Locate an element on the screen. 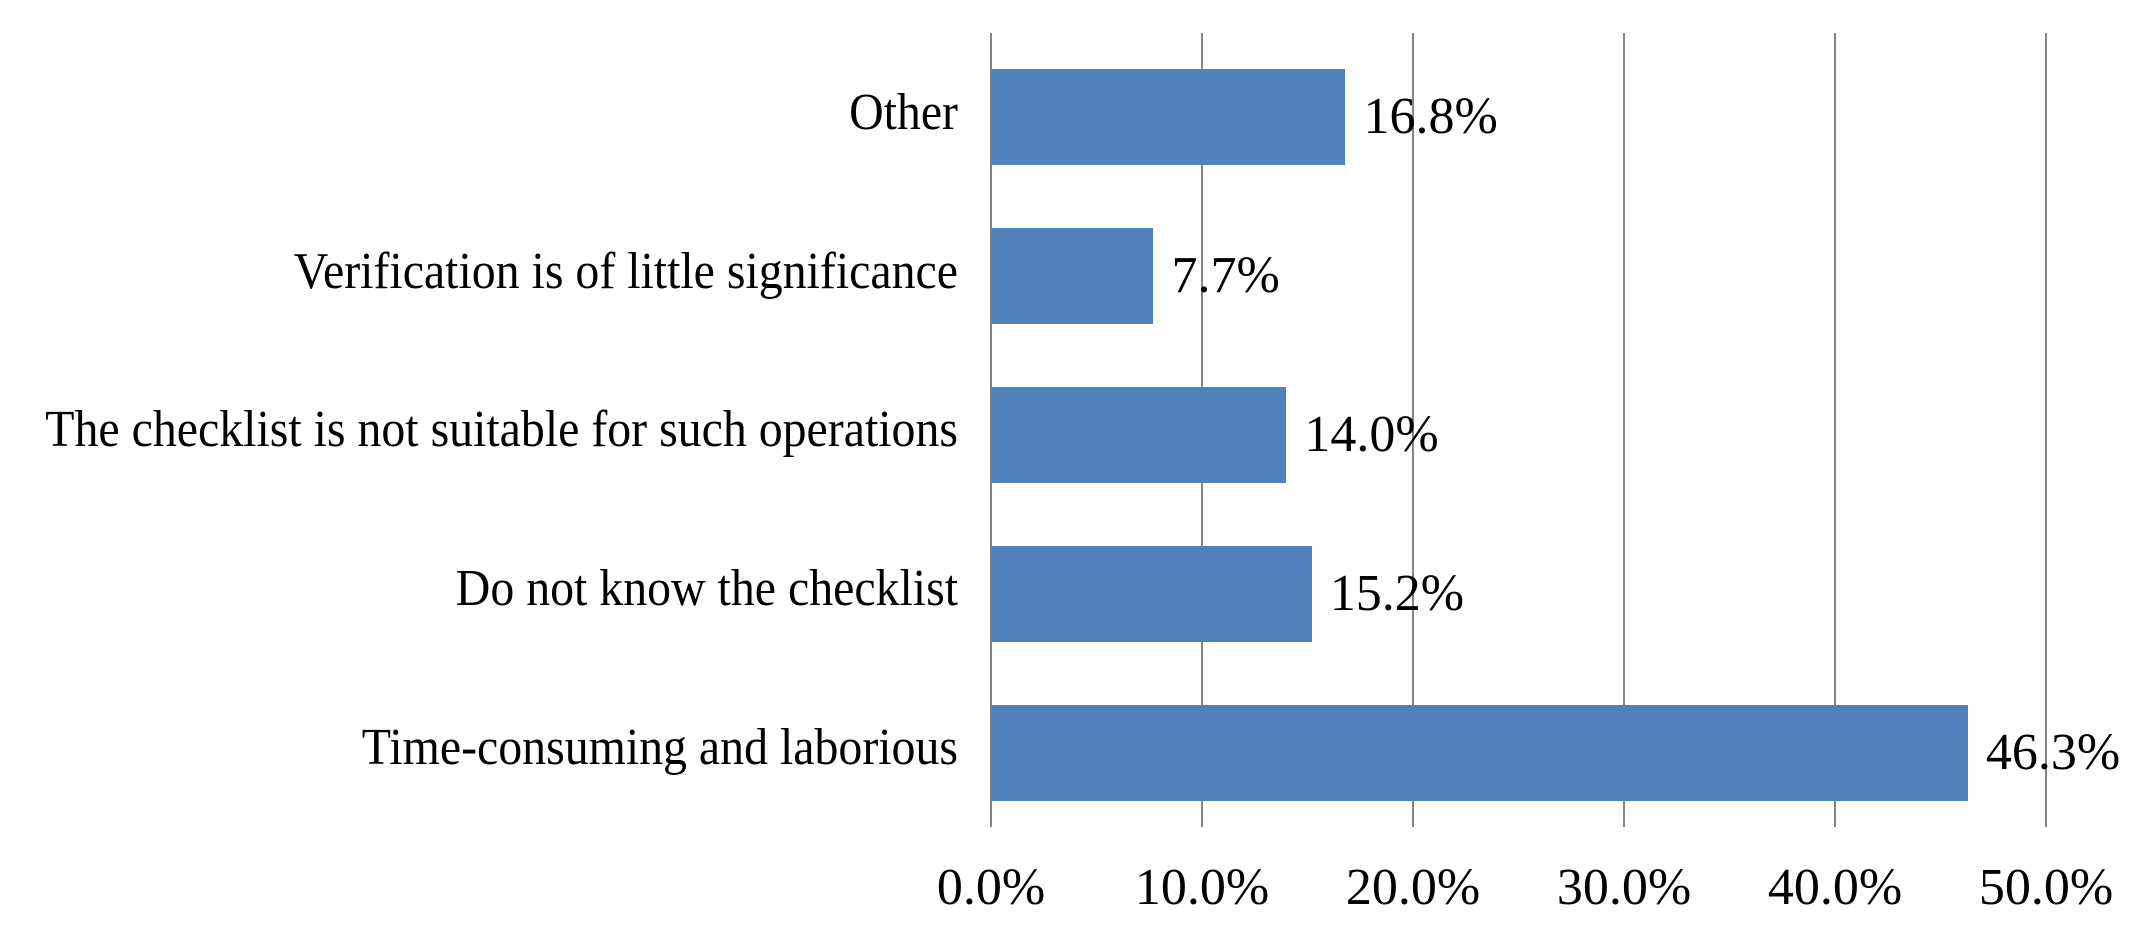 This screenshot has width=2146, height=948. value-label-5: 46.3% is located at coordinates (2053, 752).